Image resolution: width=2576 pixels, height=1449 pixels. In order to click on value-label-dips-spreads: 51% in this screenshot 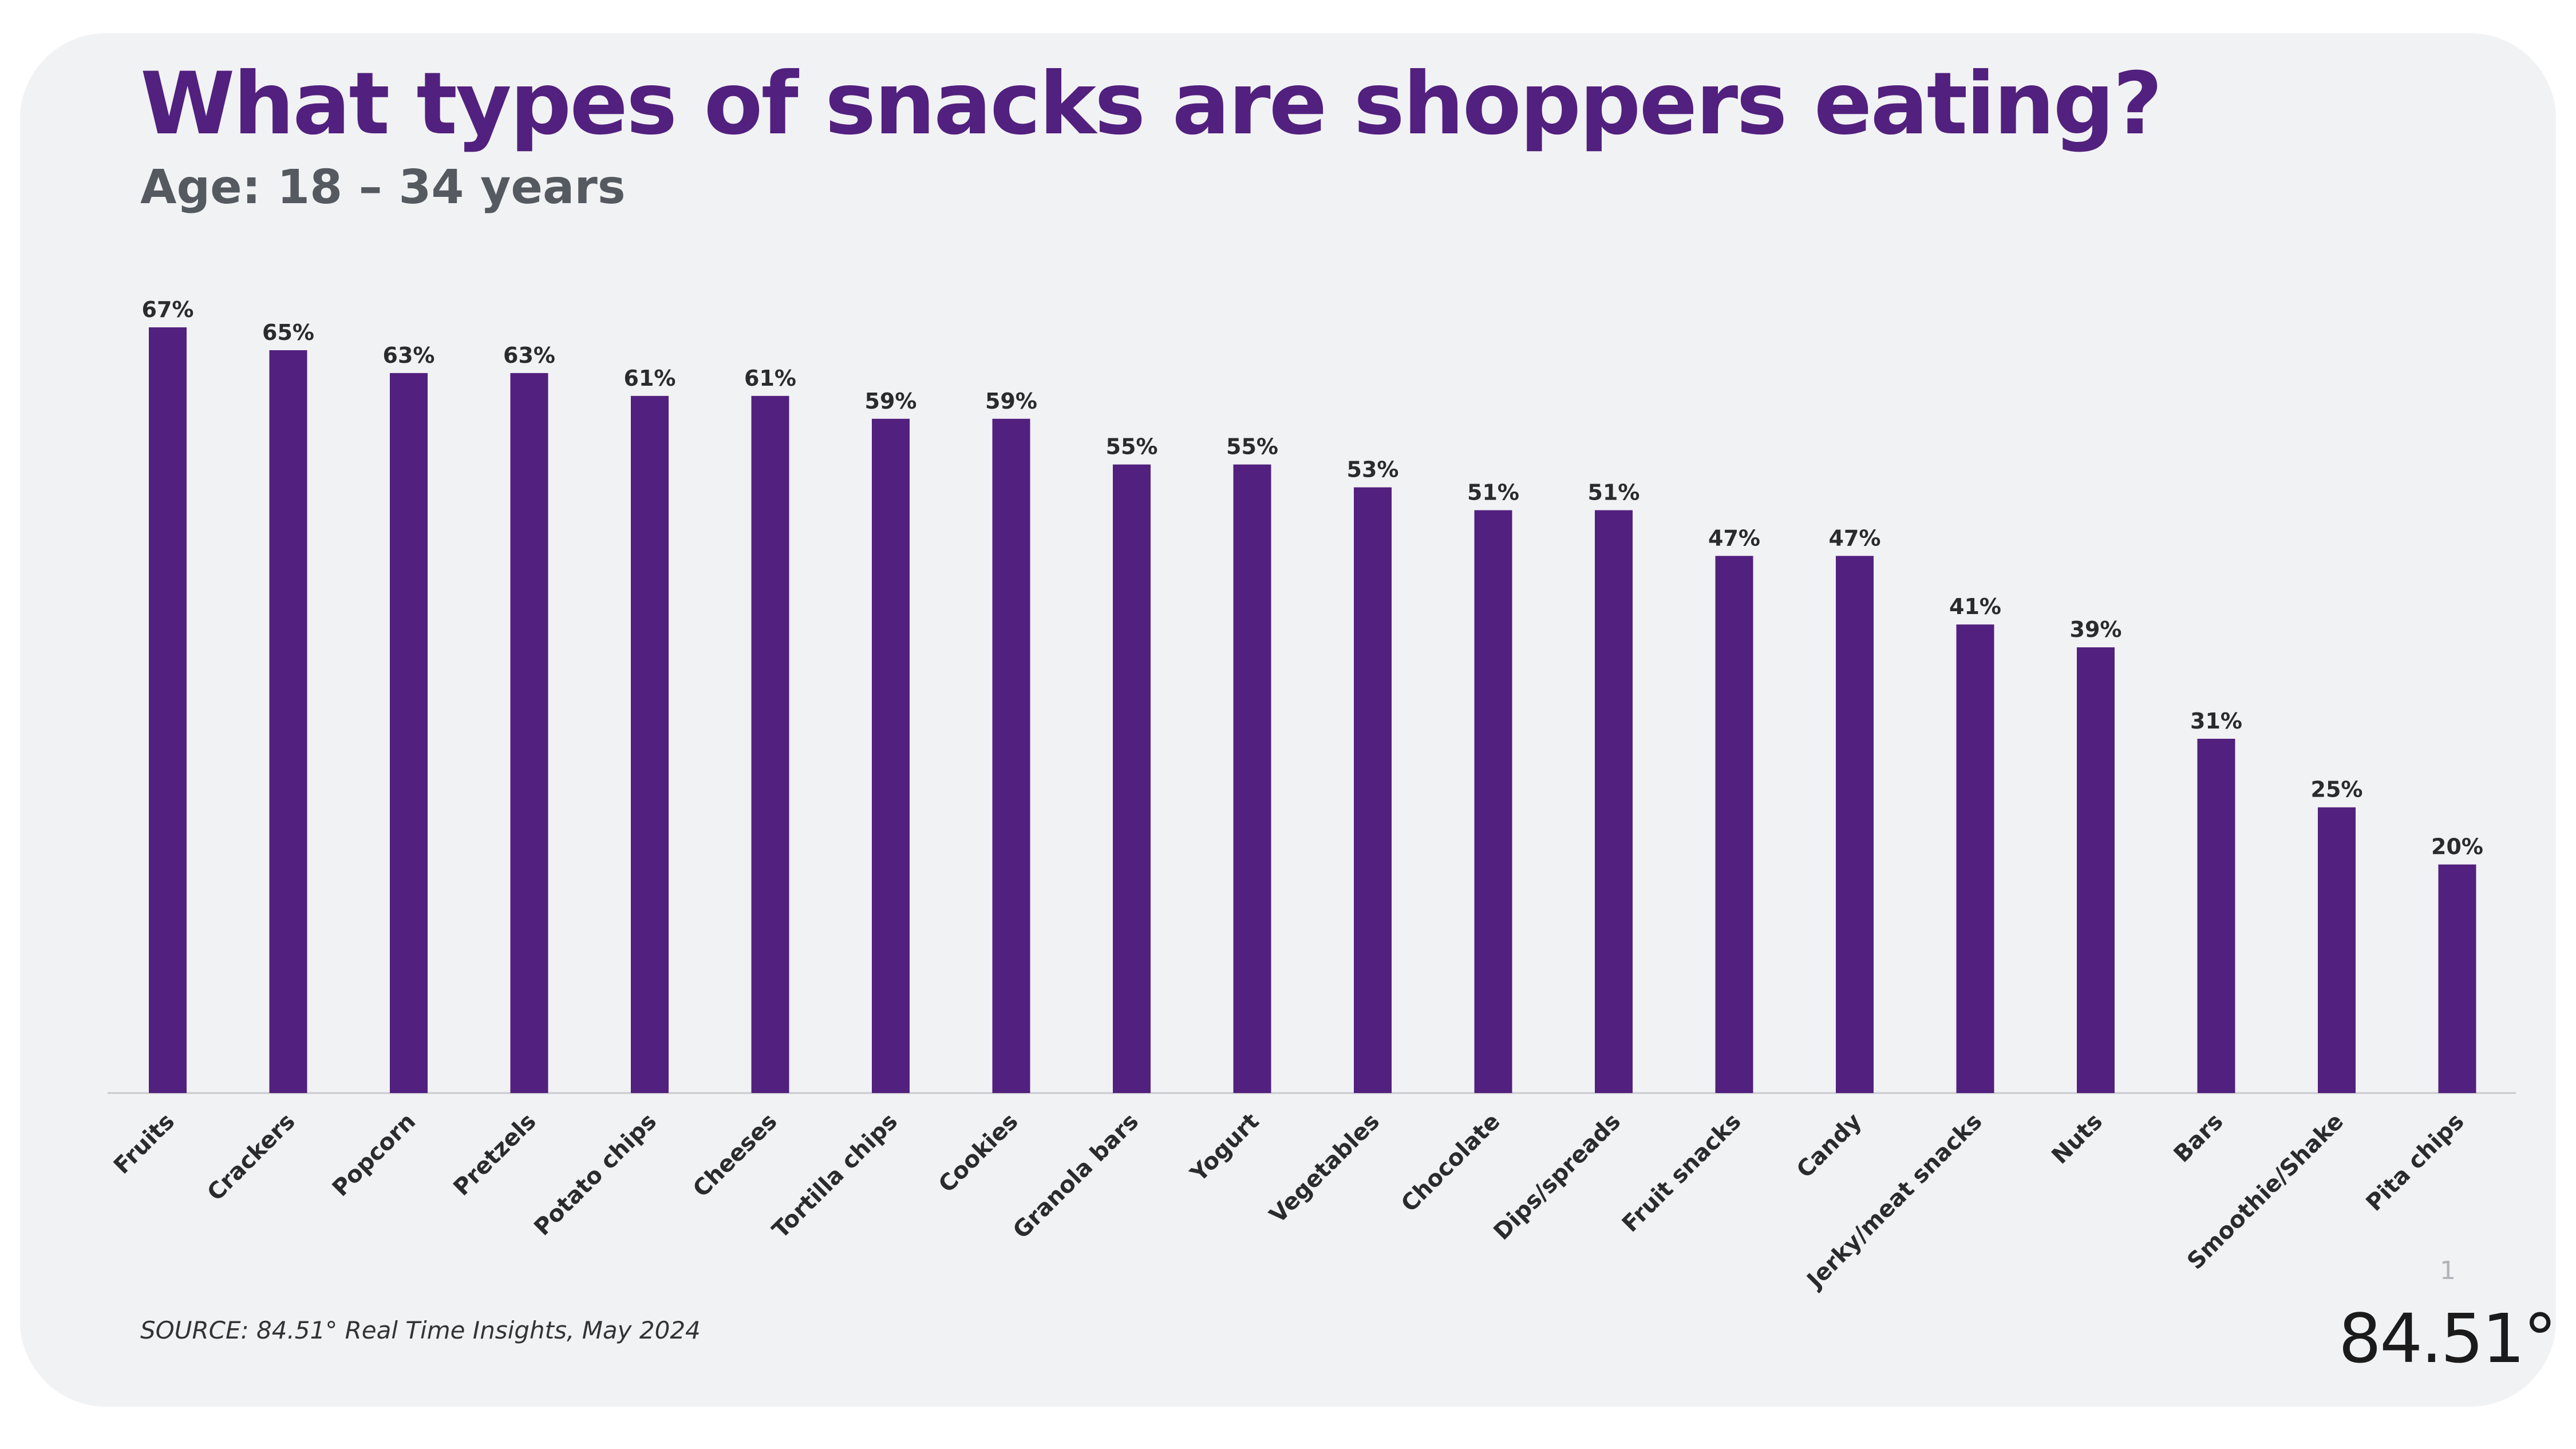, I will do `click(1614, 492)`.